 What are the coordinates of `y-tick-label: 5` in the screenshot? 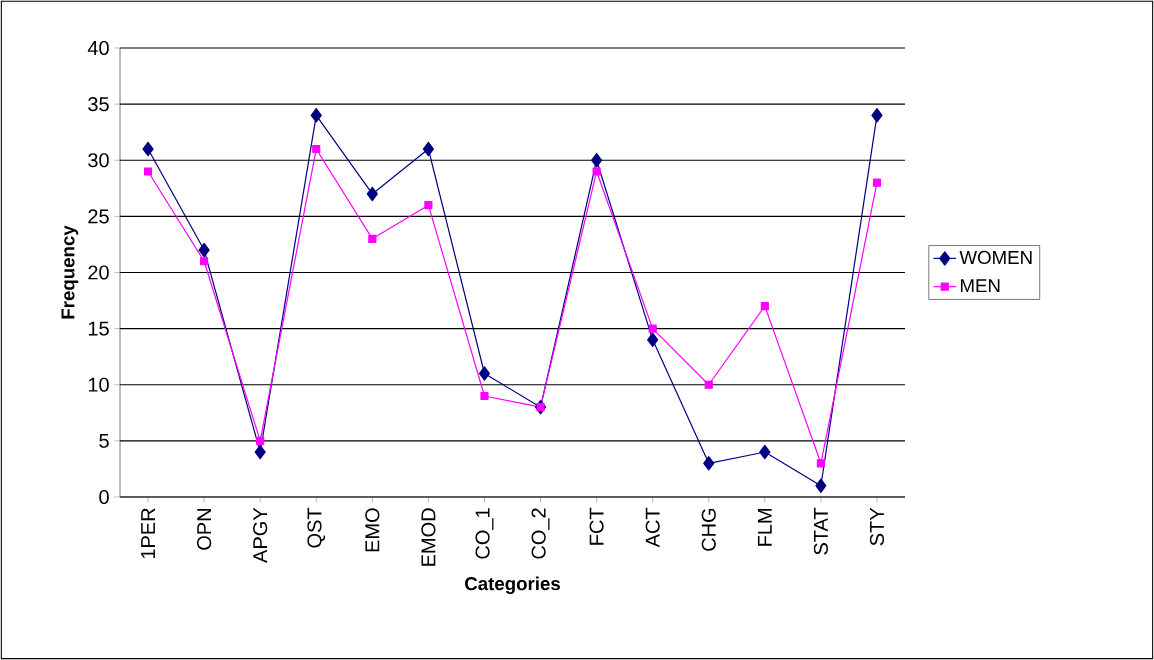 It's located at (104, 440).